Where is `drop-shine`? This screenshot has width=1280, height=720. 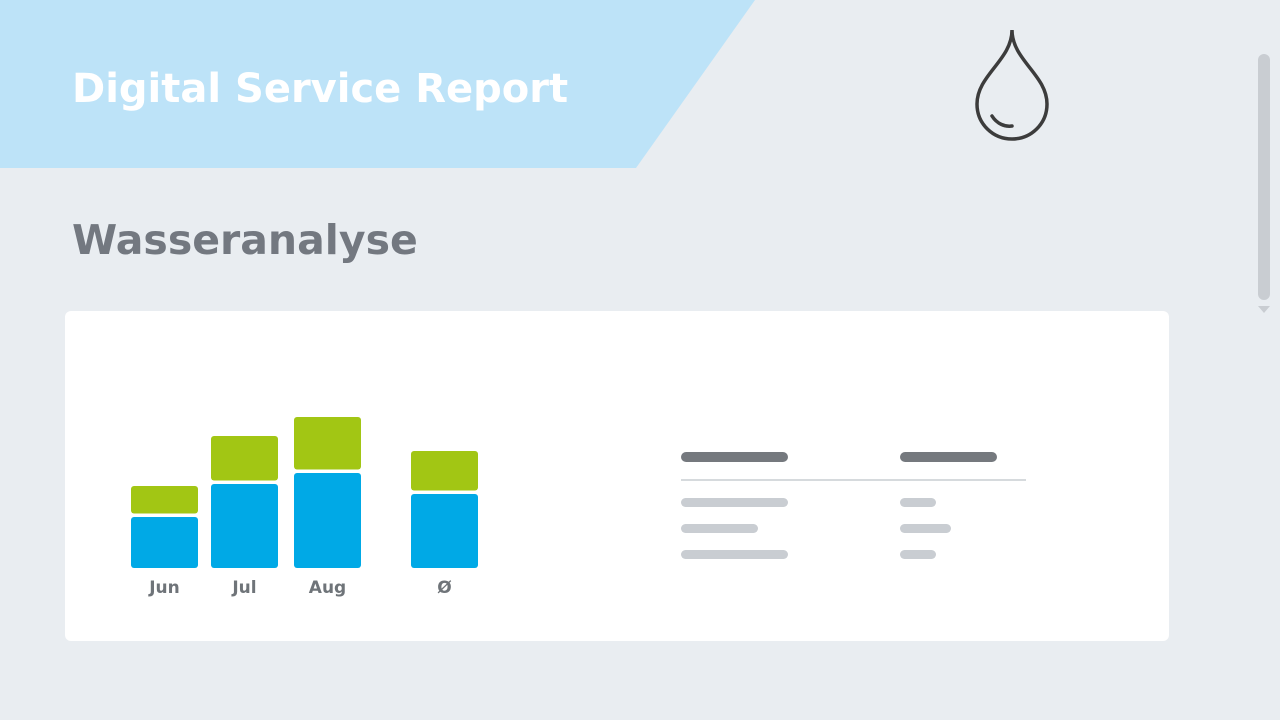 drop-shine is located at coordinates (1002, 121).